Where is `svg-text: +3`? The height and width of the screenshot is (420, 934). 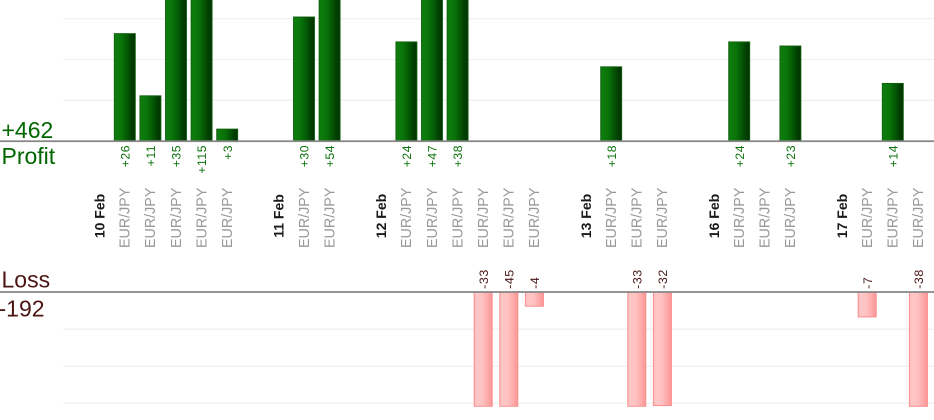 svg-text: +3 is located at coordinates (228, 152).